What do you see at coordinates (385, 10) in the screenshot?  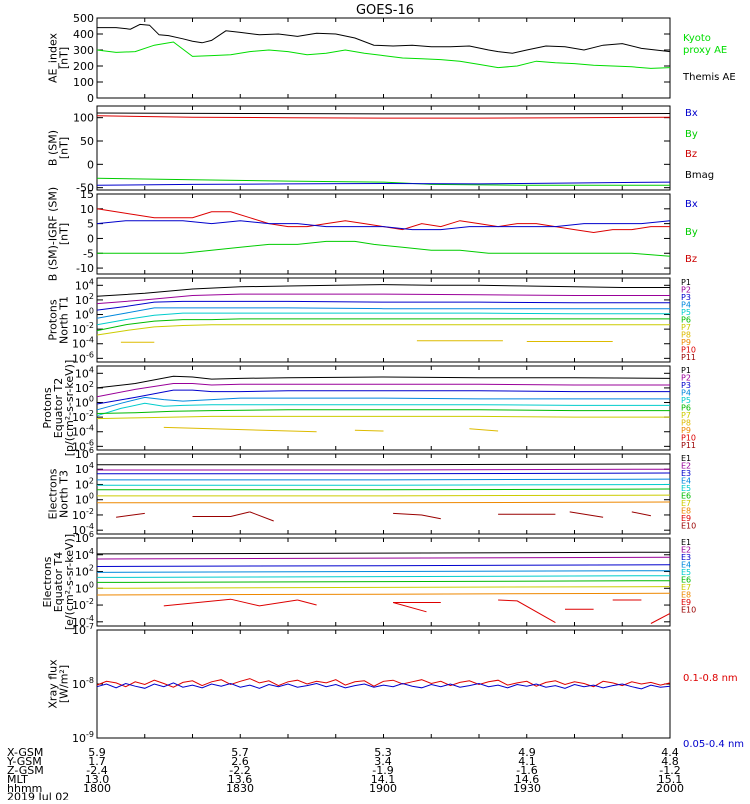 I see `plot-title: GOES-16` at bounding box center [385, 10].